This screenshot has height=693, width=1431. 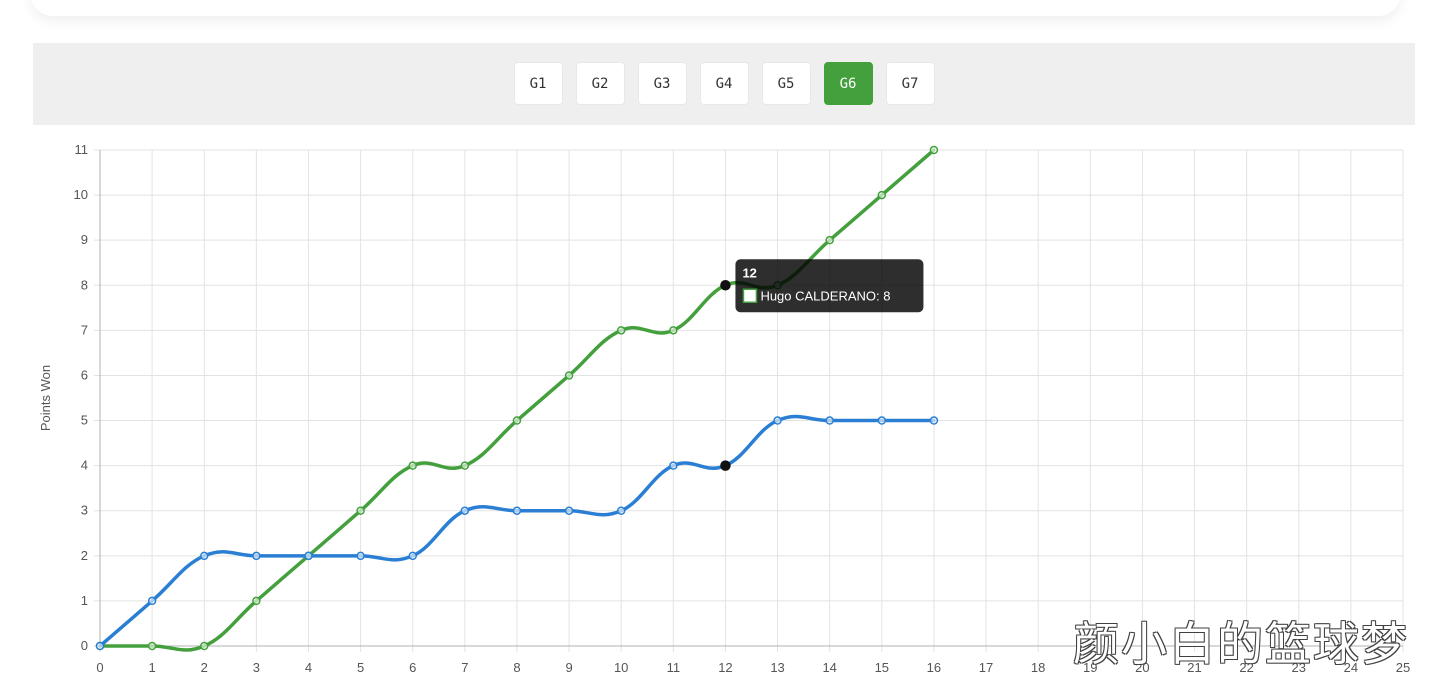 I want to click on game-tabs: G1 G2 G3 G4 G5 G6 G7, so click(x=724, y=83).